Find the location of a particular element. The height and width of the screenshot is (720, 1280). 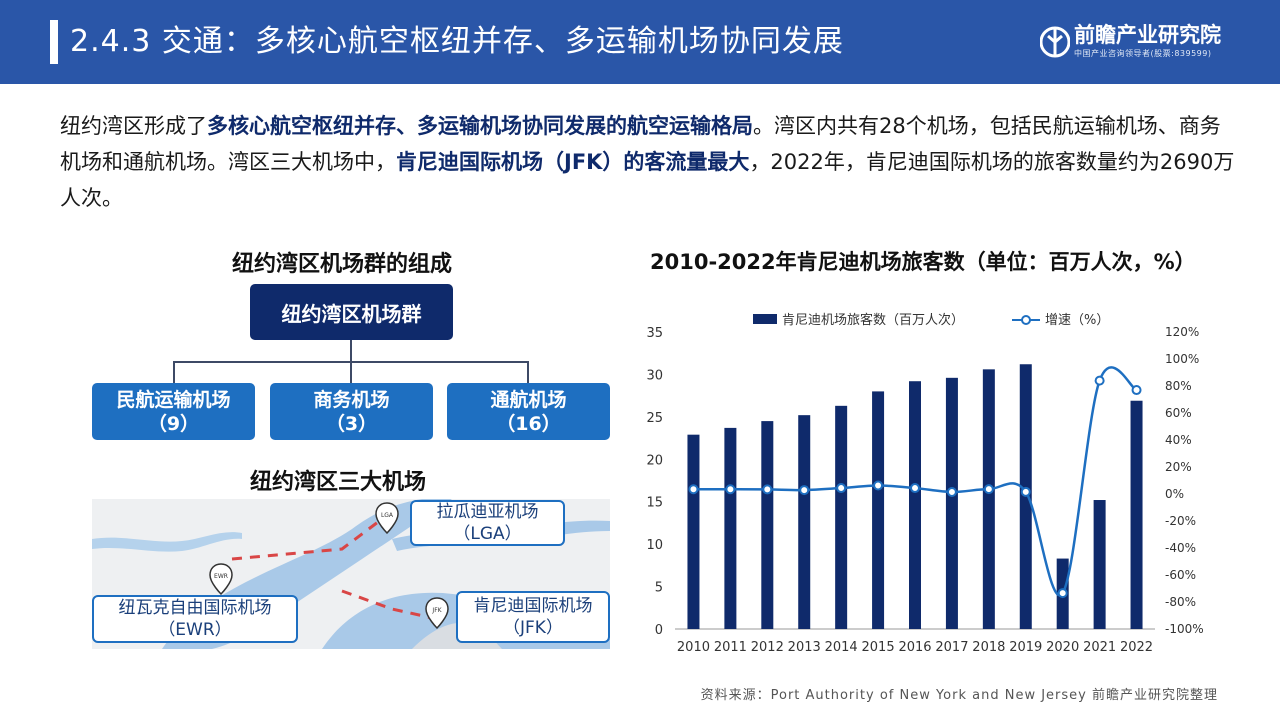

jfk-location-pin-icon: JFK is located at coordinates (437, 613).